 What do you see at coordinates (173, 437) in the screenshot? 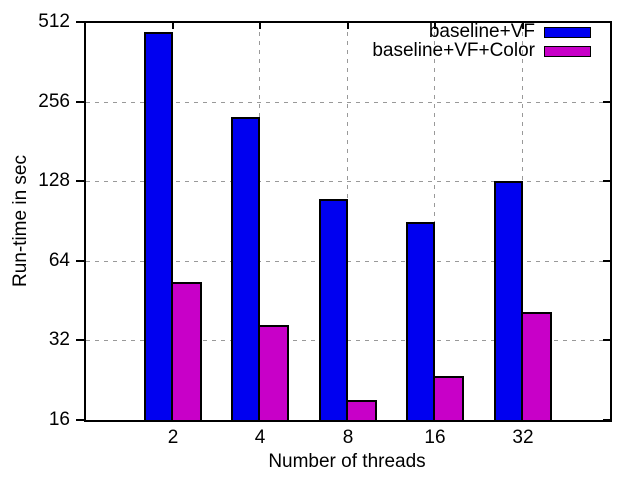
I see `x-tick-label: 2` at bounding box center [173, 437].